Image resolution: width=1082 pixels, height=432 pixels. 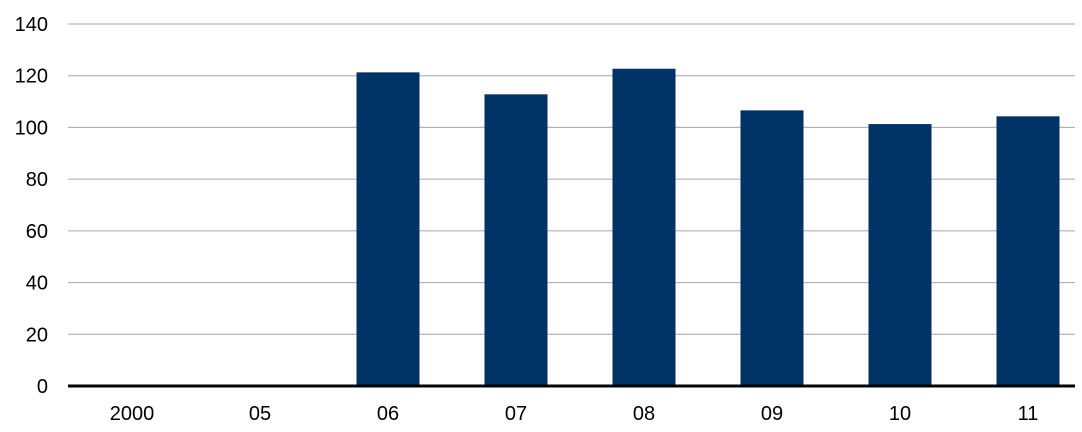 I want to click on y-tick-label-80: 80, so click(x=37, y=180).